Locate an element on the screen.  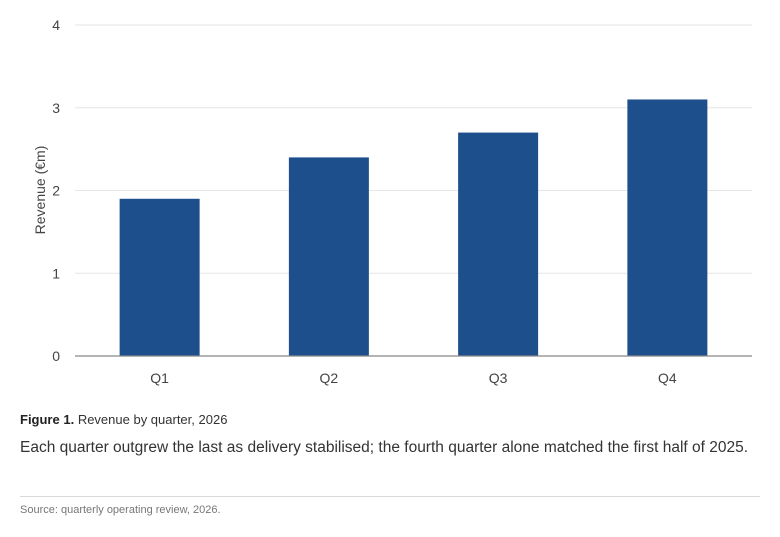
y-tick-label: 3 is located at coordinates (56, 108).